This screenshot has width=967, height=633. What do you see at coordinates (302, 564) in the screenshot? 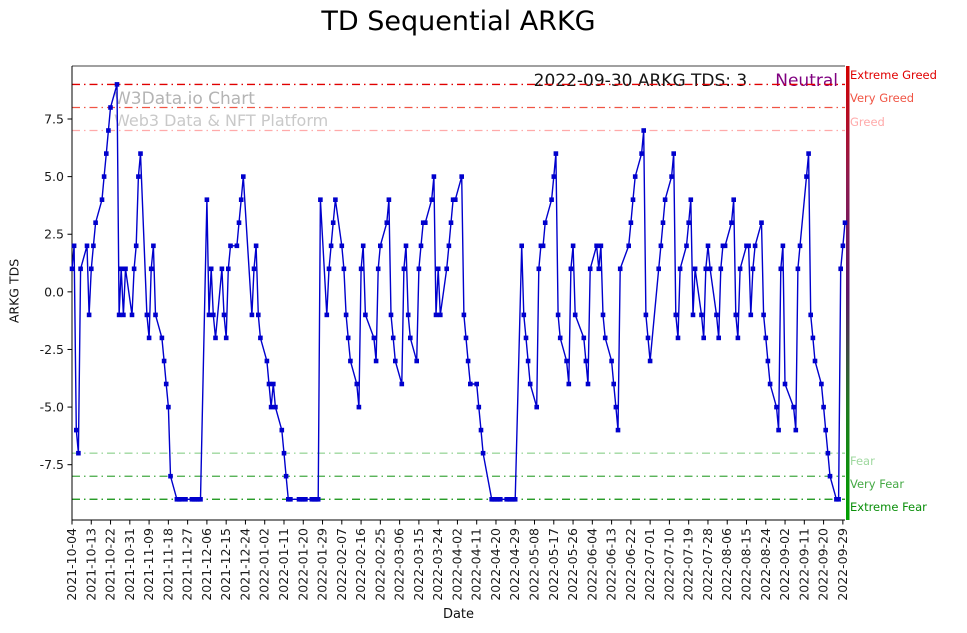
I see `x-tick-label: 2022-01-20` at bounding box center [302, 564].